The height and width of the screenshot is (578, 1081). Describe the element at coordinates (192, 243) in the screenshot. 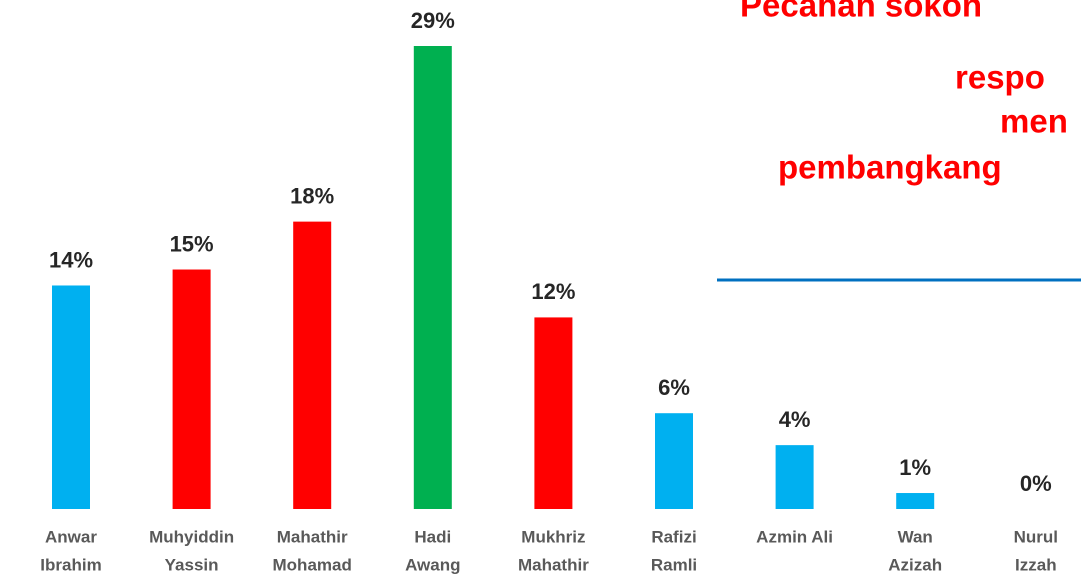

I see `value-label: 15%` at that location.